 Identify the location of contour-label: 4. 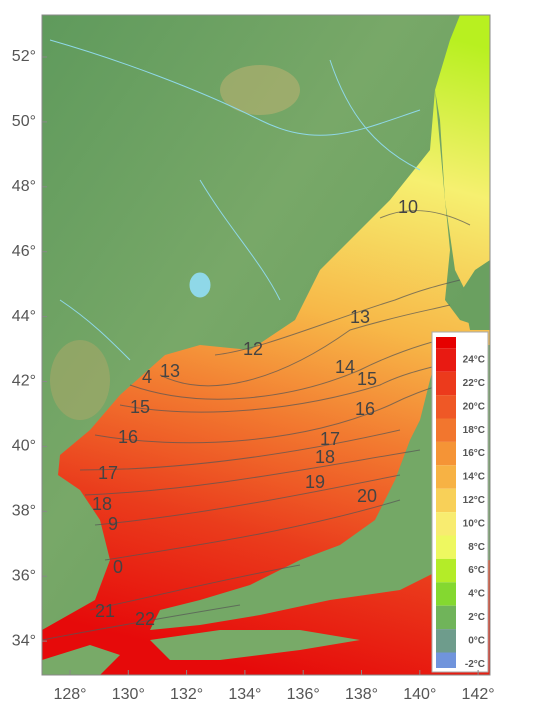
(147, 377).